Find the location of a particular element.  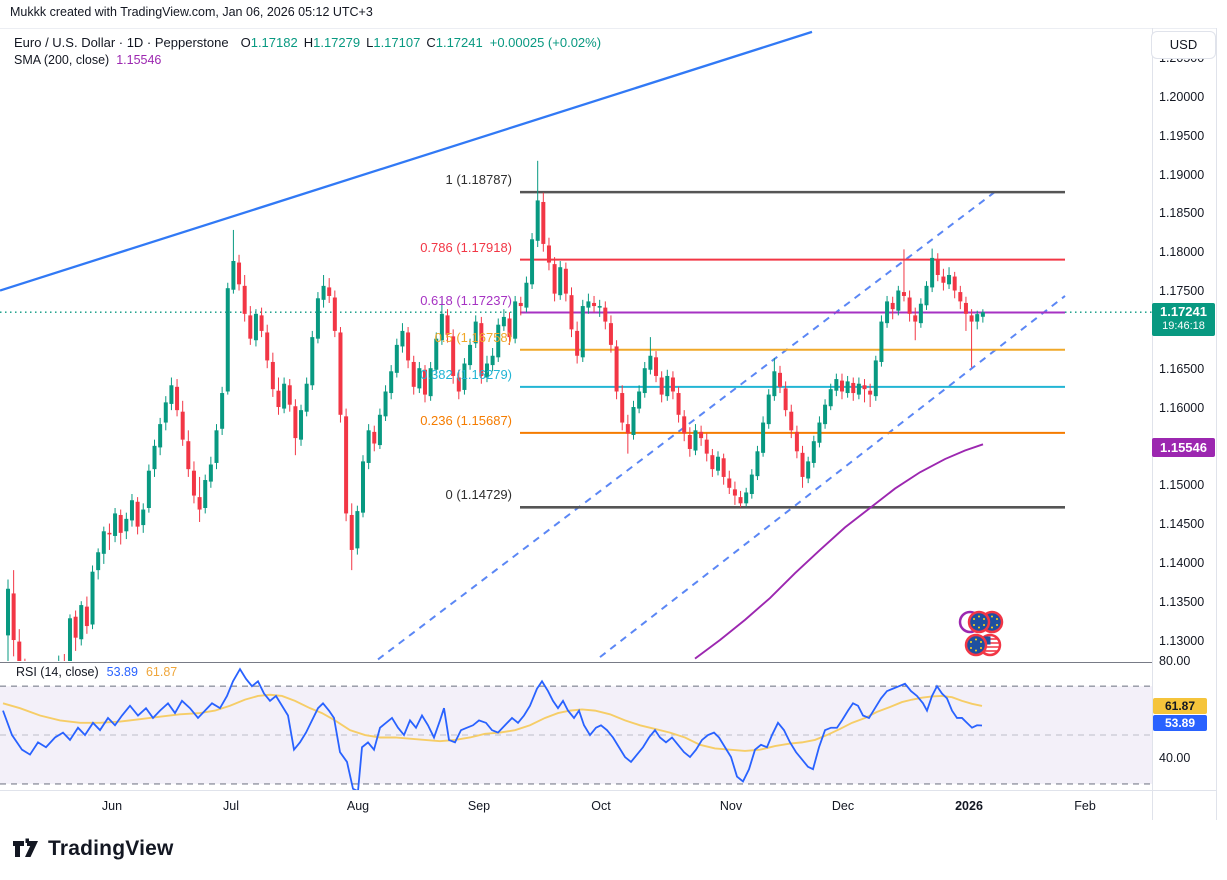

price-tick: 1.16000 is located at coordinates (1182, 407).